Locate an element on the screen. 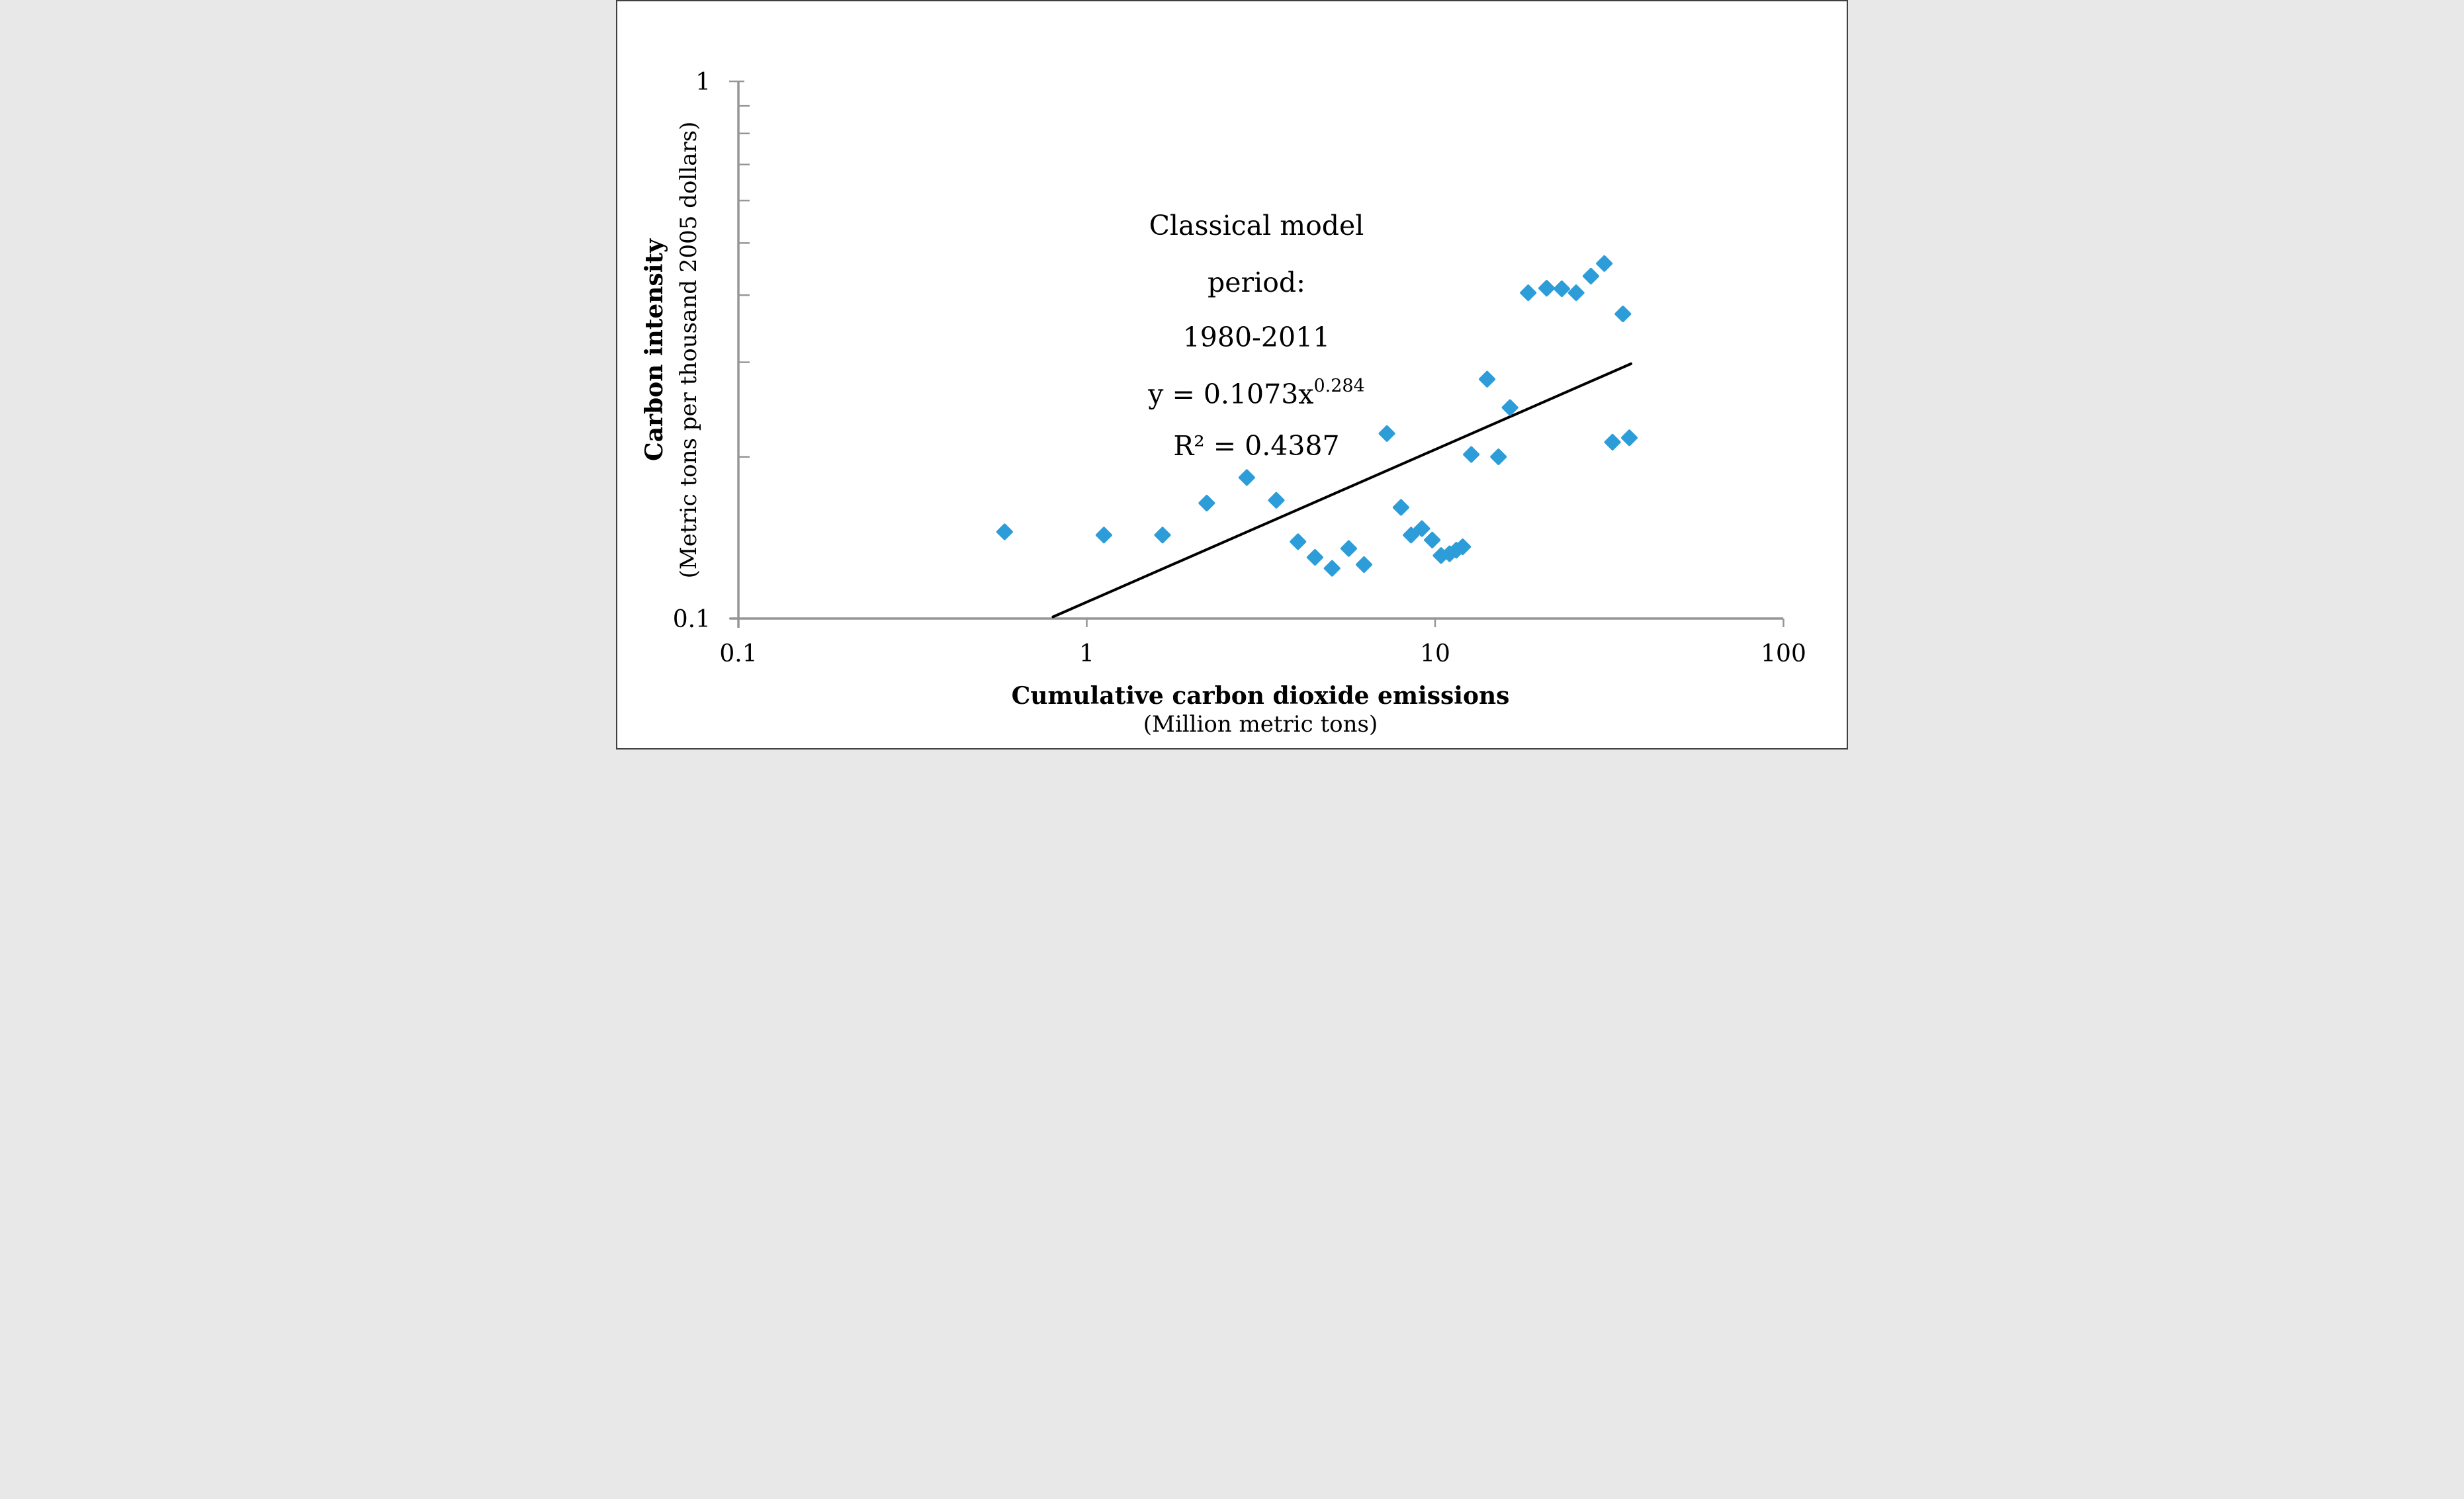 The image size is (2464, 1499). annotation-equation: y = 0.1073x0.284 is located at coordinates (1255, 393).